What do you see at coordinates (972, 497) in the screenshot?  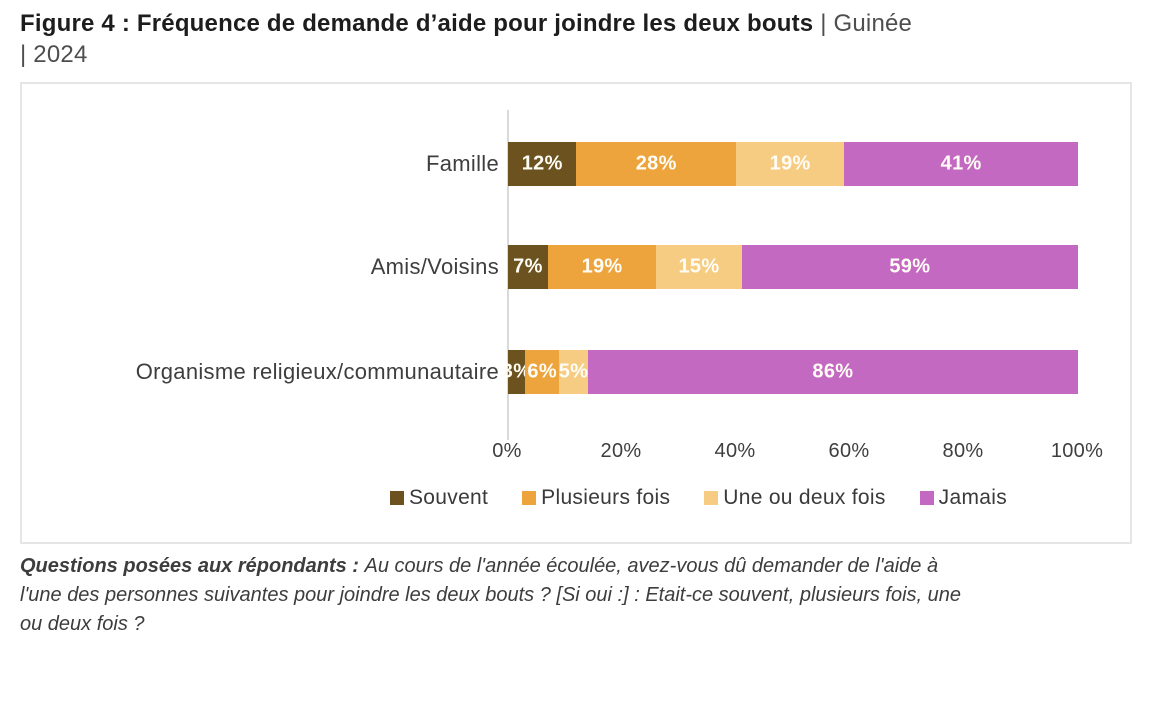 I see `legend-label: Jamais` at bounding box center [972, 497].